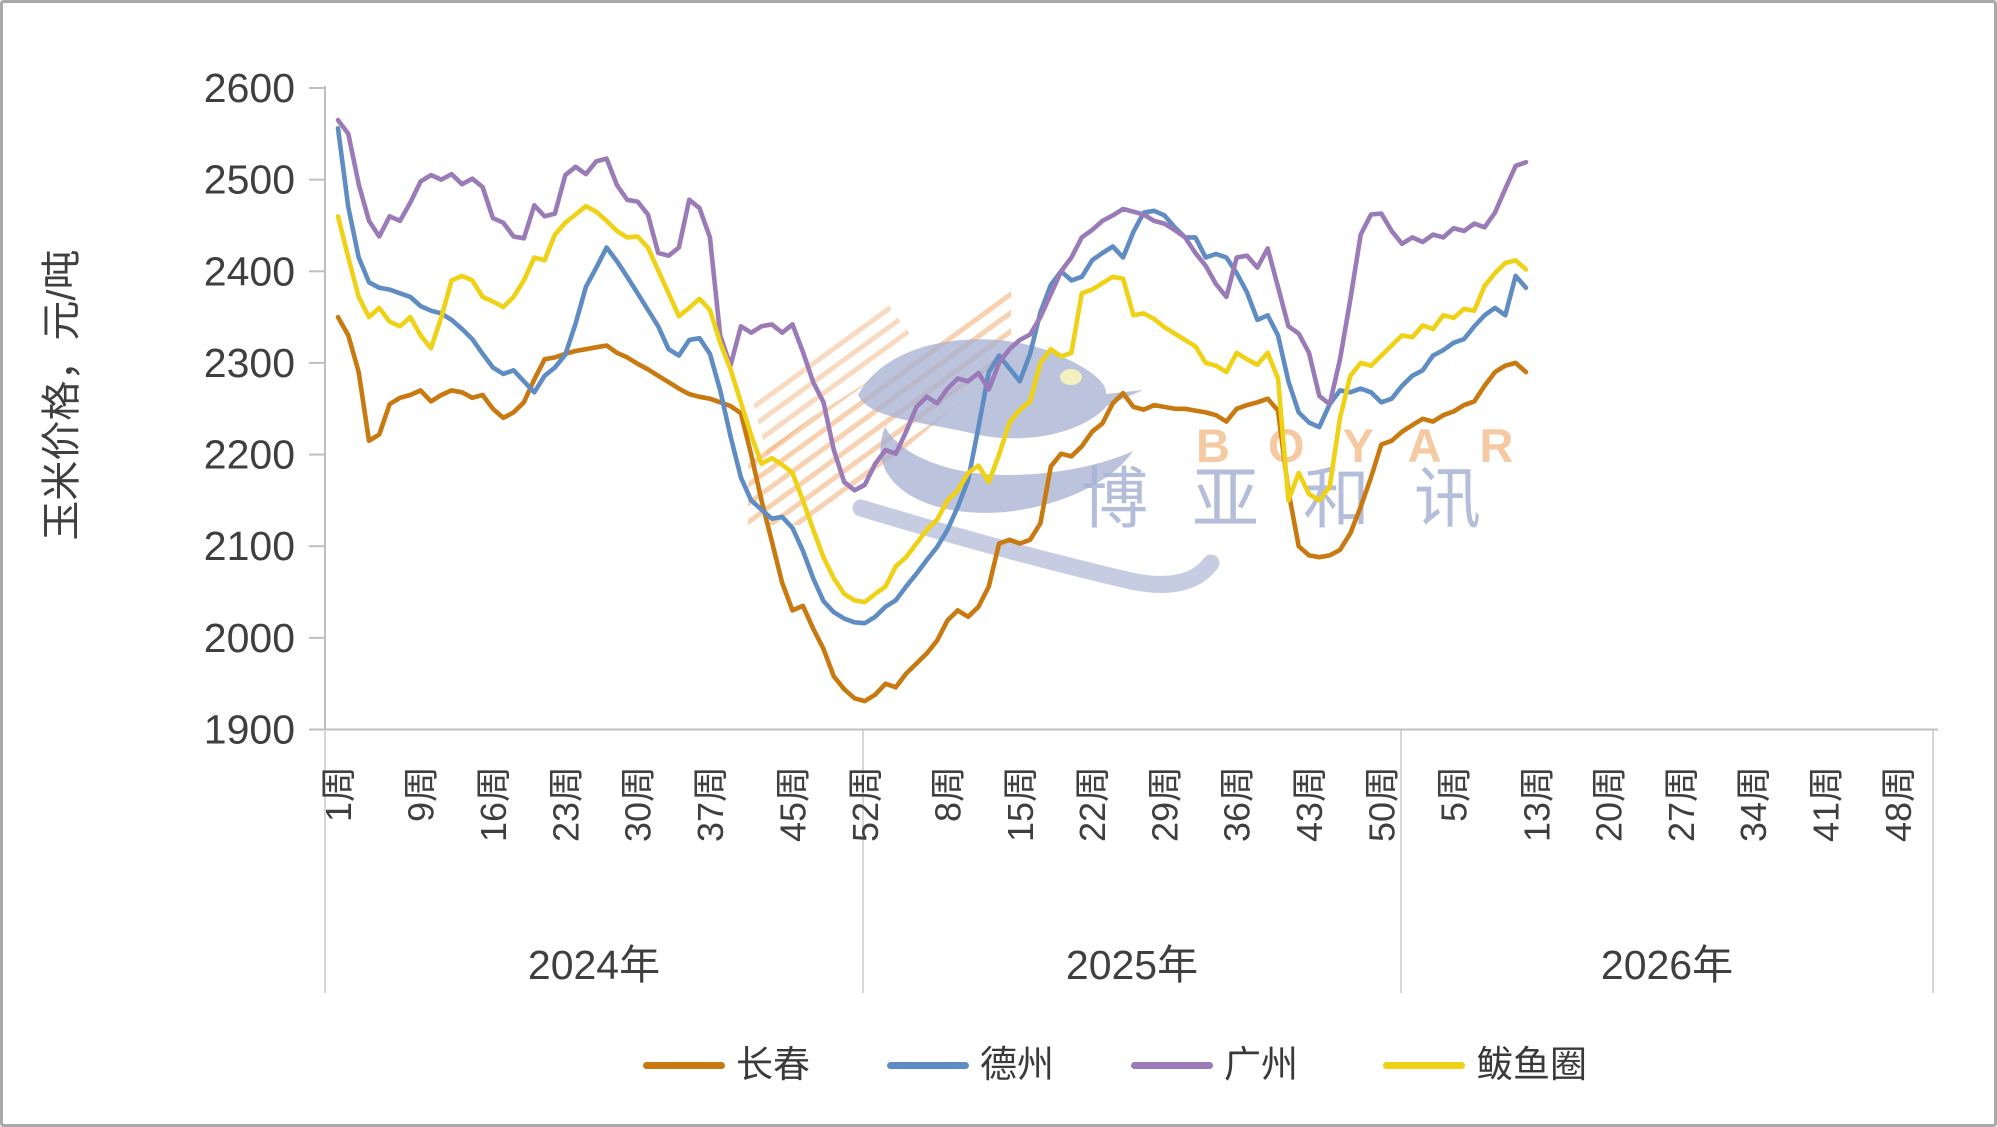 Image resolution: width=1997 pixels, height=1127 pixels. Describe the element at coordinates (249, 455) in the screenshot. I see `y-tick-label: 2200` at that location.